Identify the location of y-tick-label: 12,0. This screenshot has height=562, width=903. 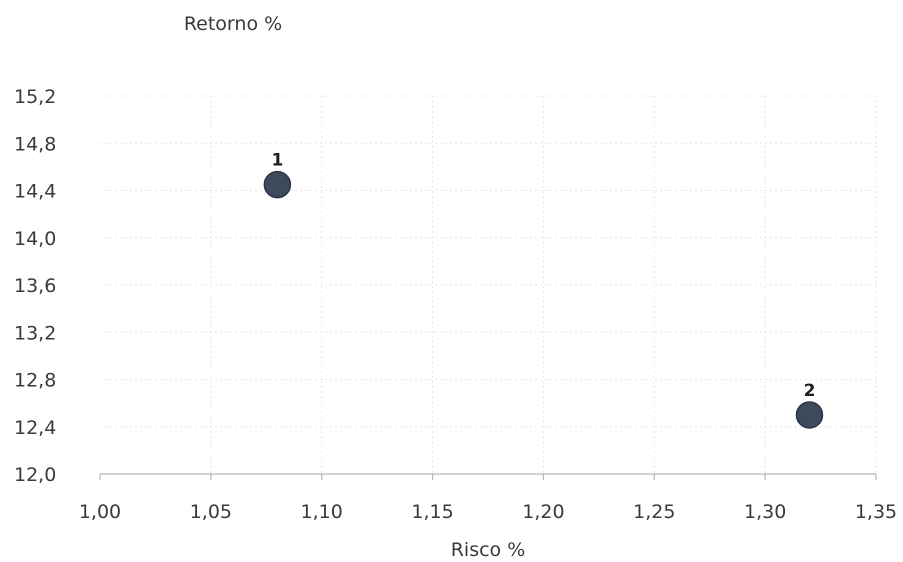
(35, 475).